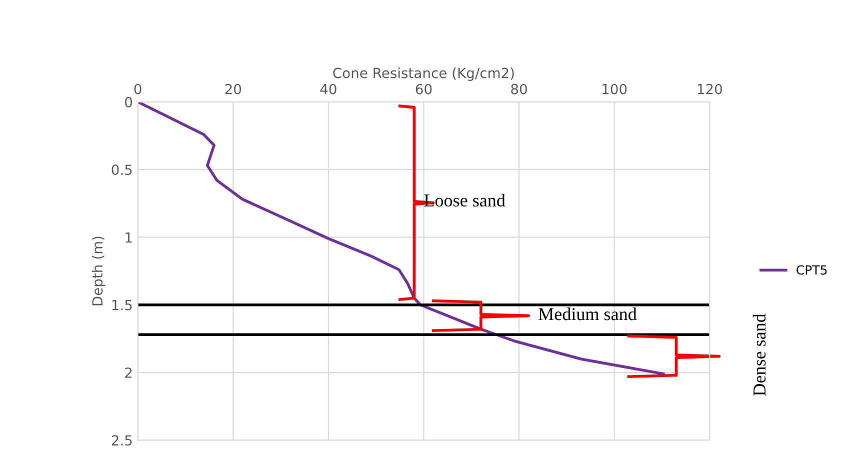  Describe the element at coordinates (128, 372) in the screenshot. I see `y-tick-label: 2` at that location.